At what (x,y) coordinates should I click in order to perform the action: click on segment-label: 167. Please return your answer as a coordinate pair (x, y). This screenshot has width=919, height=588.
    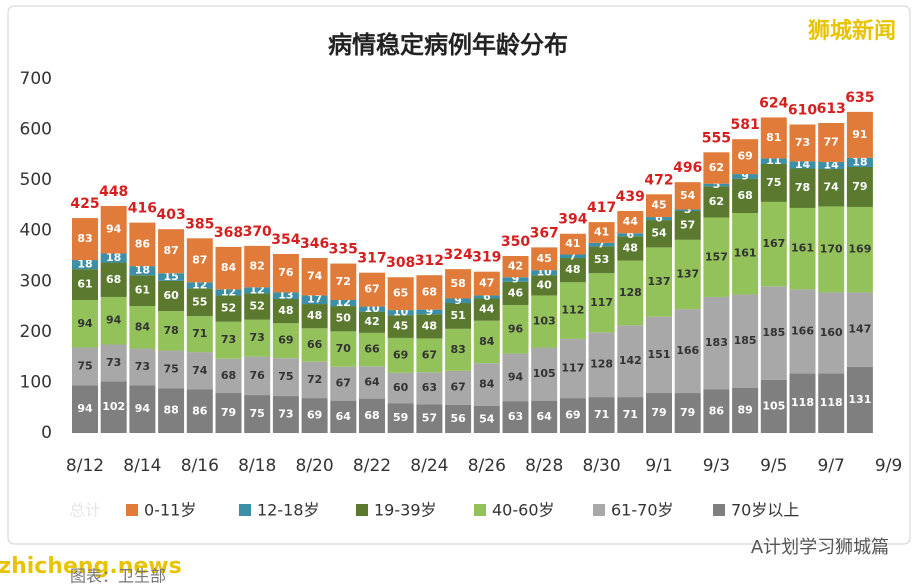
    Looking at the image, I should click on (773, 243).